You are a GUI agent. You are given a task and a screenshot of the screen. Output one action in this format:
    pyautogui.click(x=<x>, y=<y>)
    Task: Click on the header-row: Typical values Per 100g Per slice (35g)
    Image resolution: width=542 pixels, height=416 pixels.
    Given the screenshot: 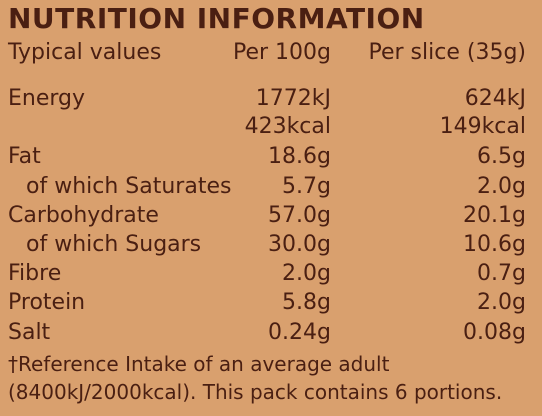 What is the action you would take?
    pyautogui.click(x=267, y=55)
    